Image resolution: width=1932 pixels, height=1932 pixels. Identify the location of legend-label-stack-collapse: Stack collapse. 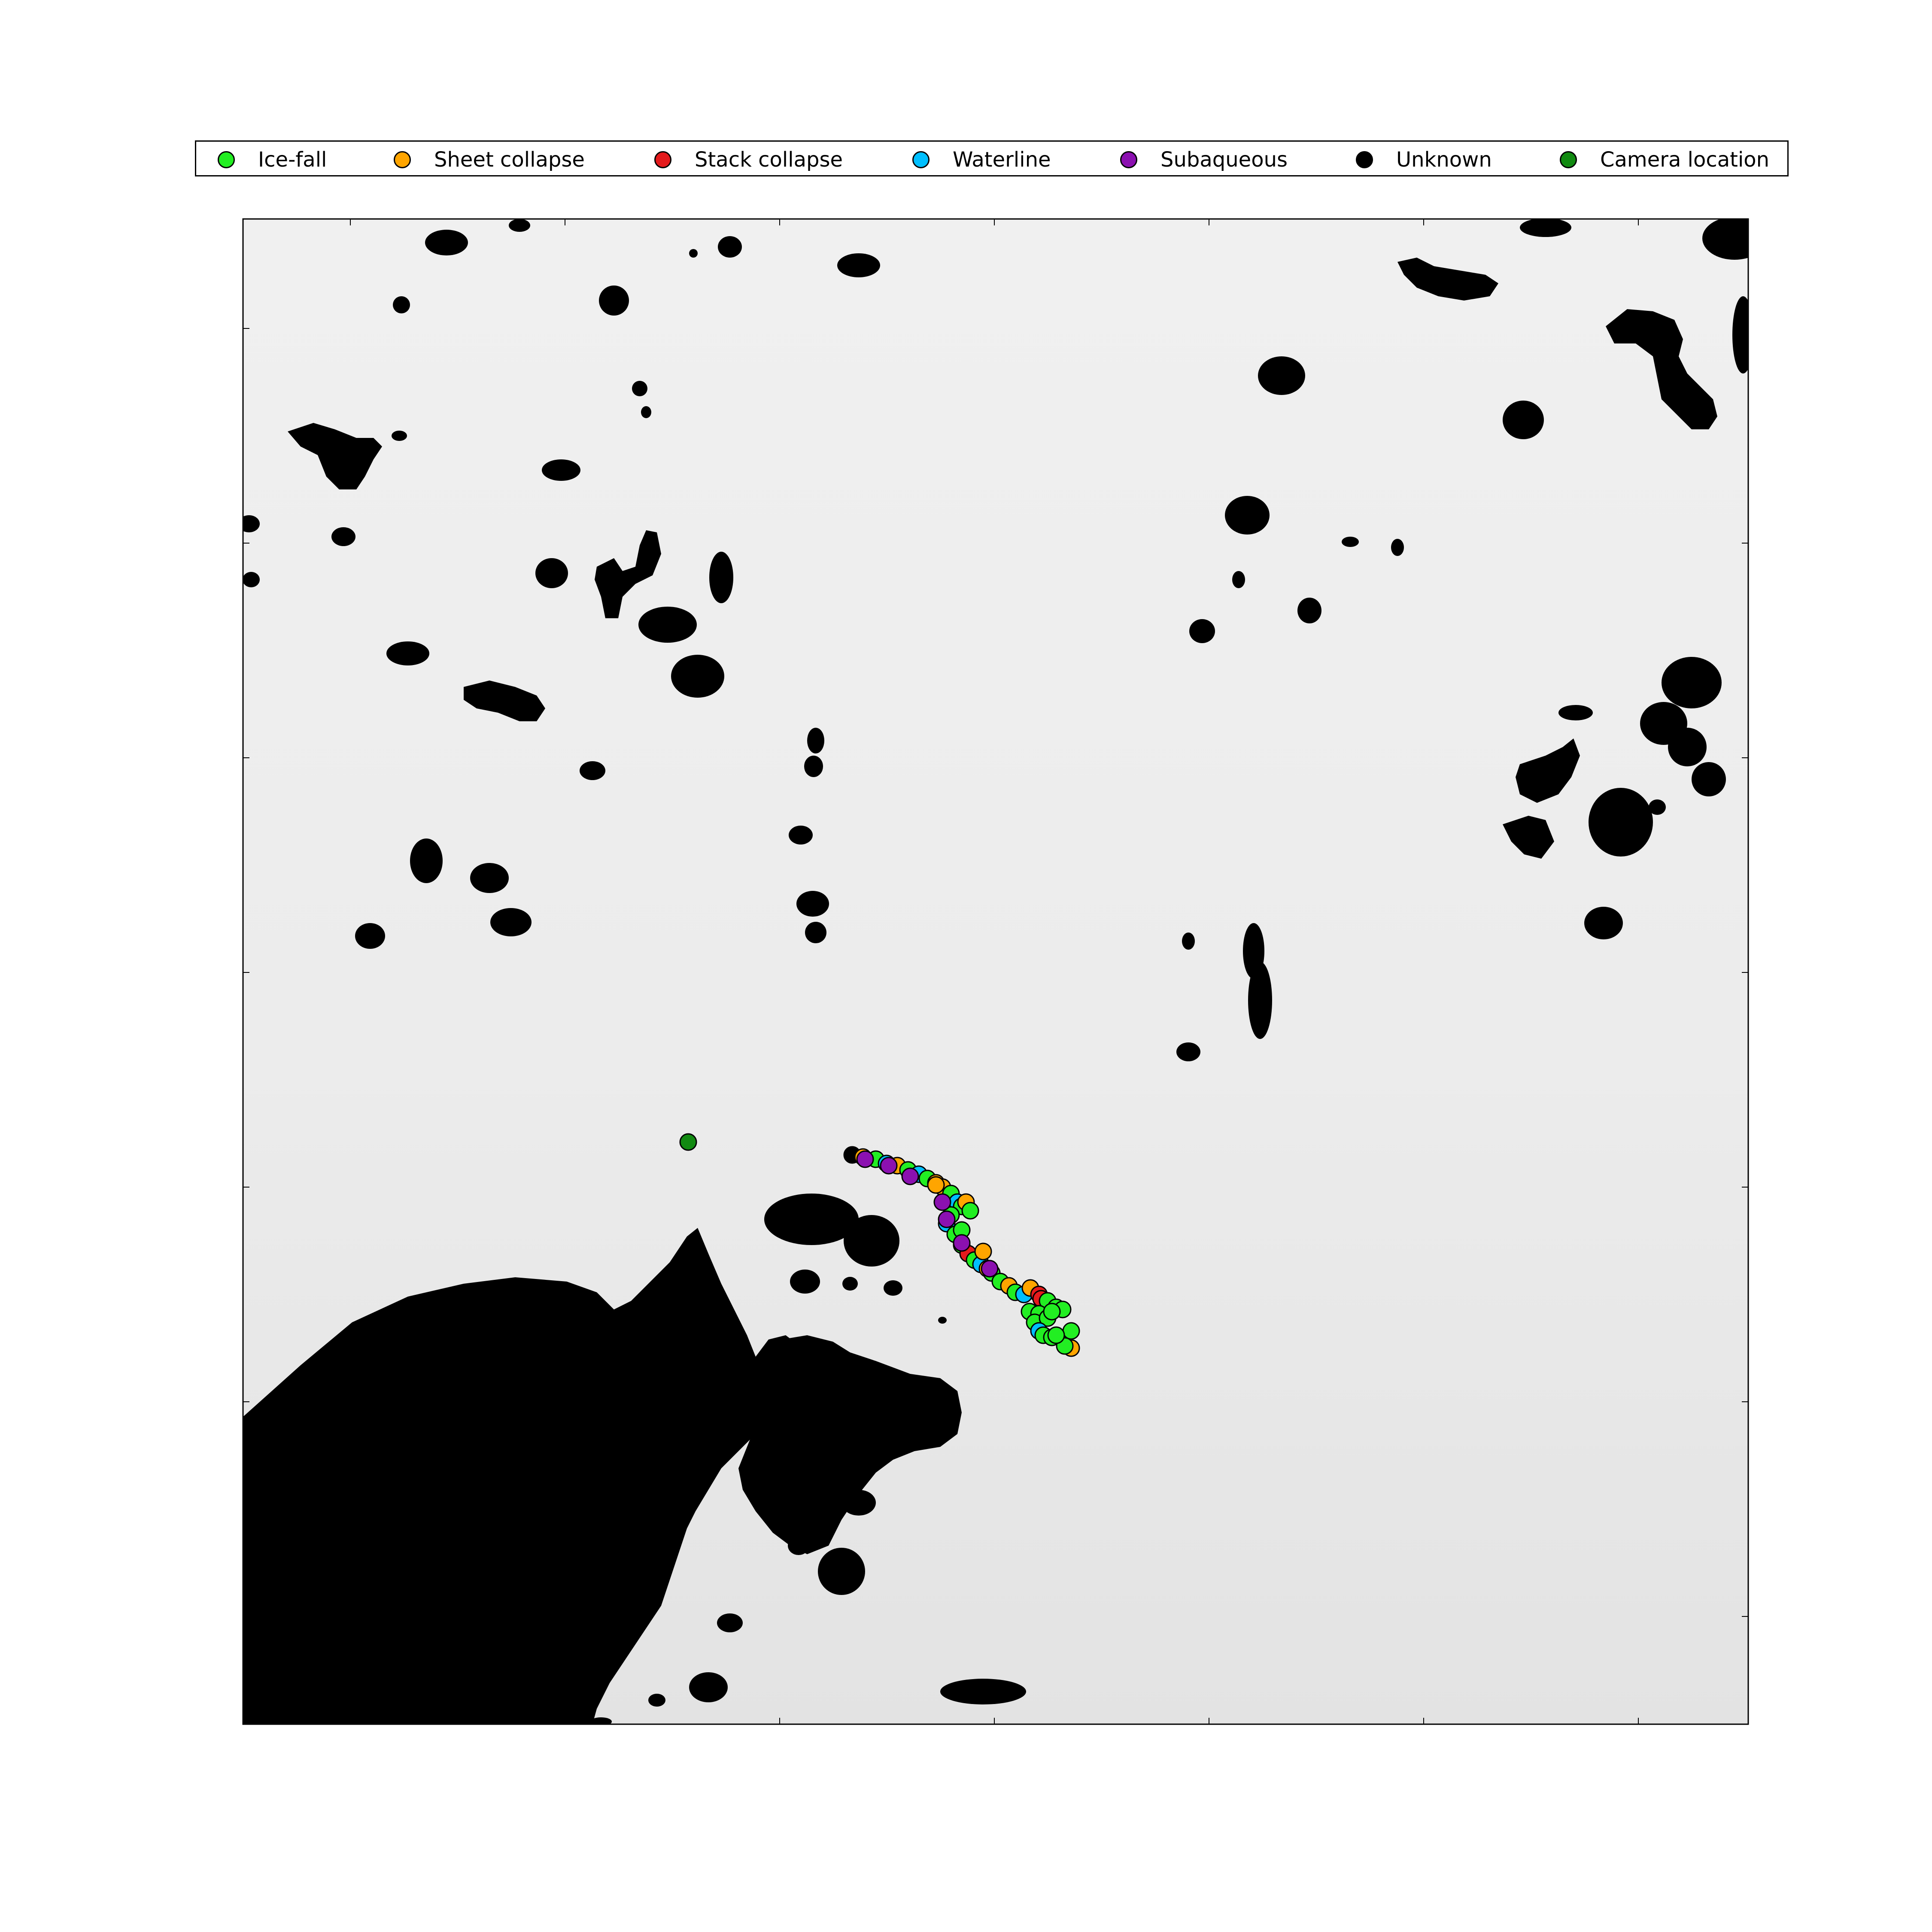
(769, 160).